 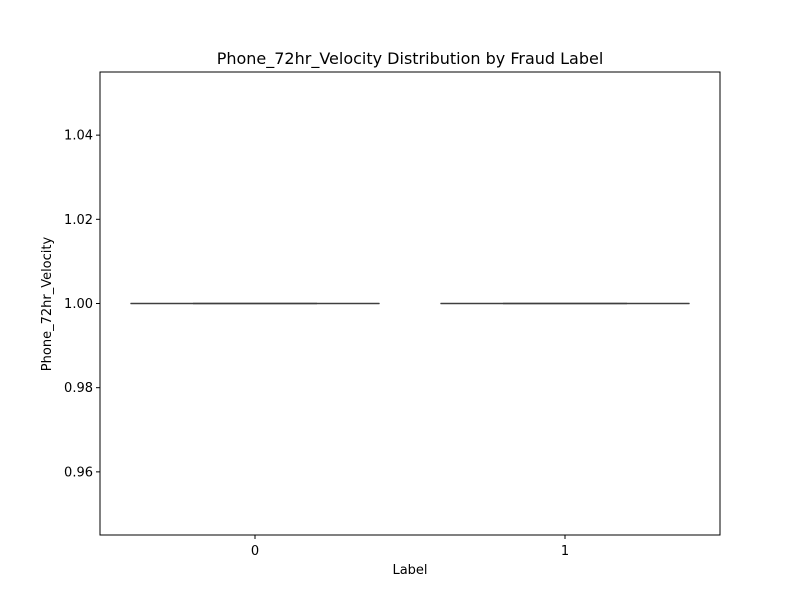 What do you see at coordinates (78, 304) in the screenshot?
I see `y-tick-label: 1.00` at bounding box center [78, 304].